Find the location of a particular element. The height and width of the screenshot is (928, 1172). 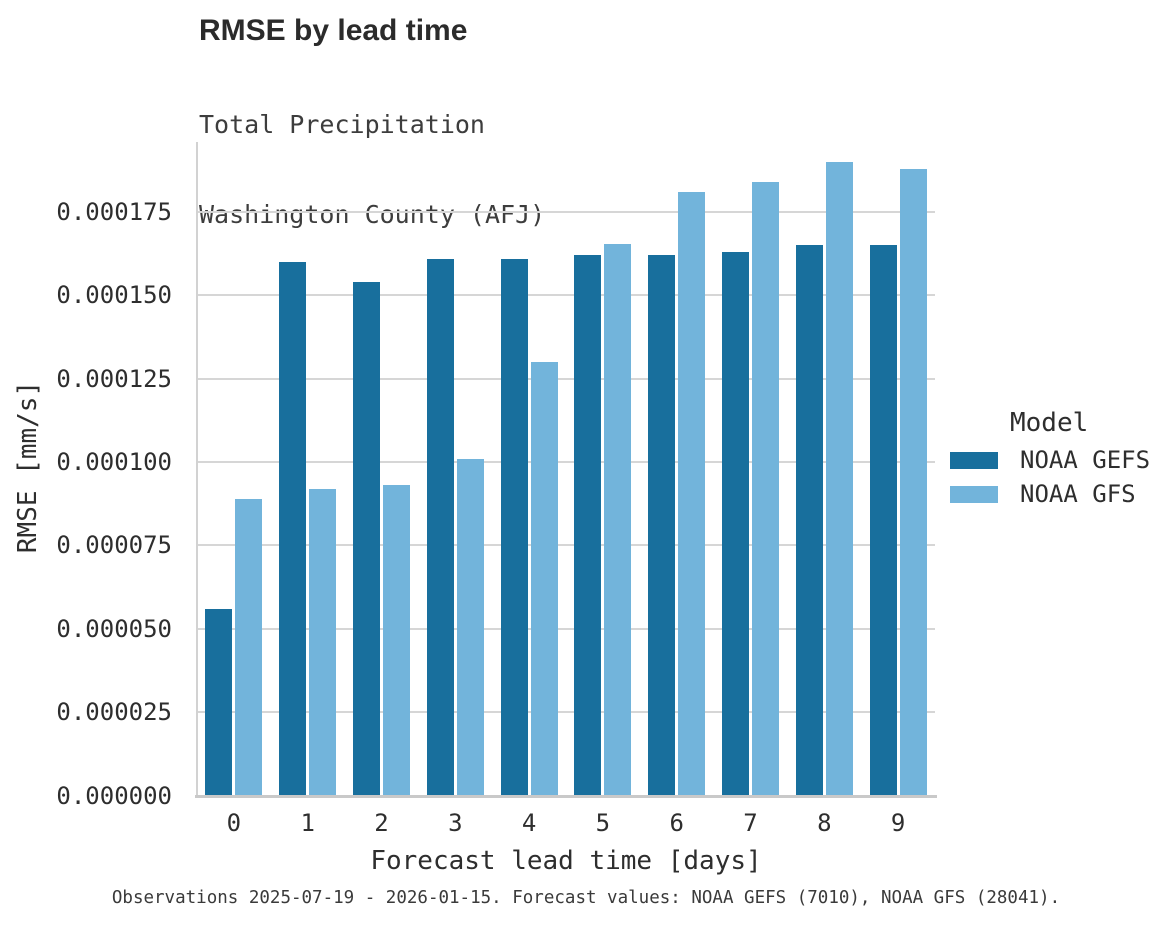

legend-label-noaa-gefs: NOAA GEFS is located at coordinates (1085, 460).